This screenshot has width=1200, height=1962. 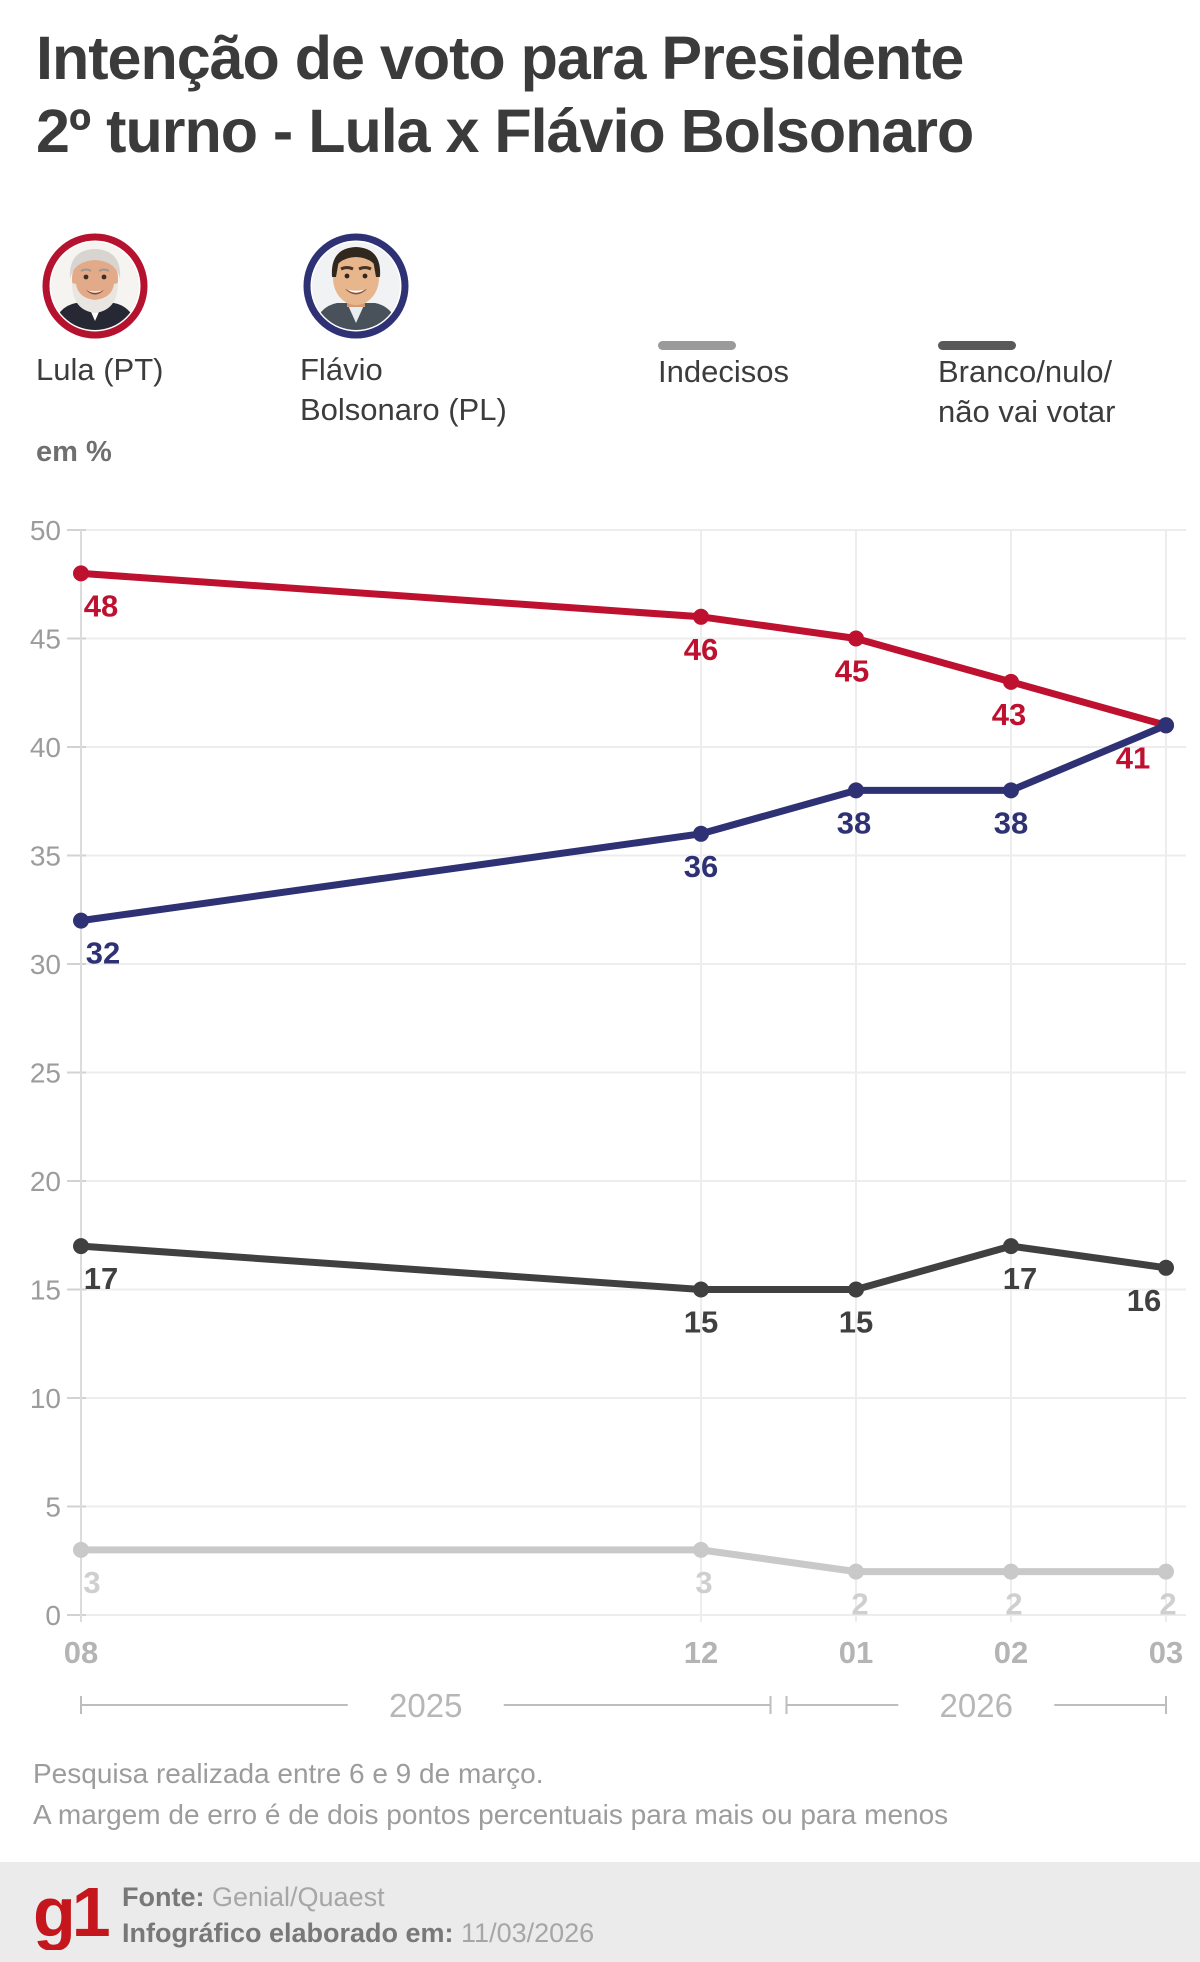 I want to click on legend-item-branco: Branco/nulo/ não vai votar, so click(x=1027, y=392).